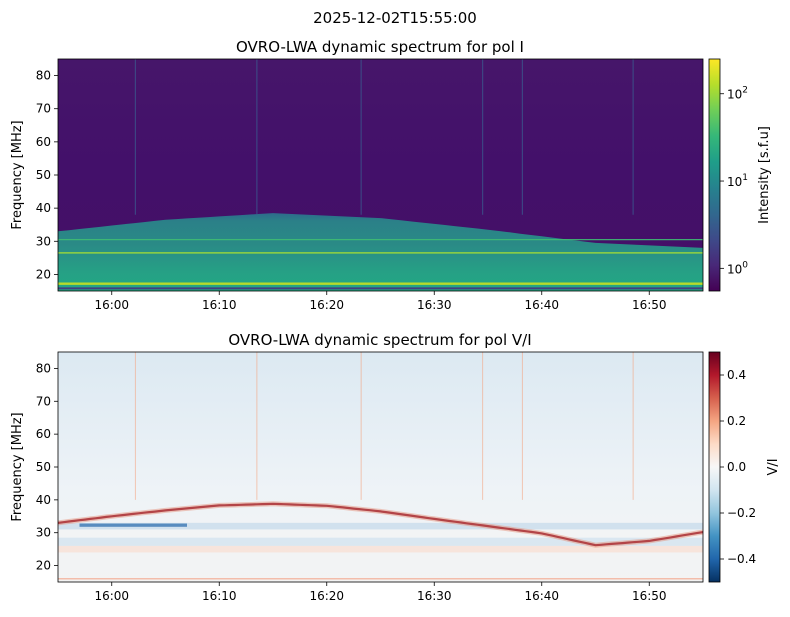  What do you see at coordinates (714, 467) in the screenshot?
I see `panel-v-colorbar-gradient` at bounding box center [714, 467].